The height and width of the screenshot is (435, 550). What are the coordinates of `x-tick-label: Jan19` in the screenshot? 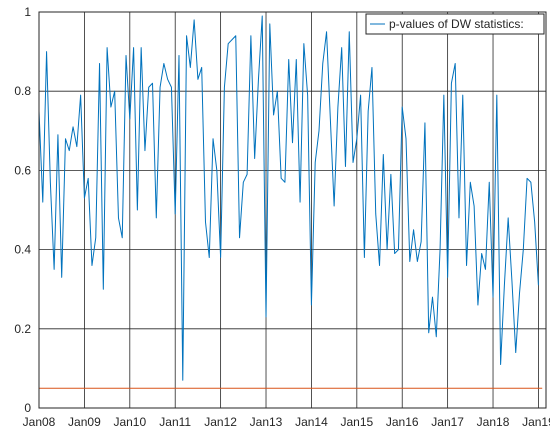 It's located at (536, 422).